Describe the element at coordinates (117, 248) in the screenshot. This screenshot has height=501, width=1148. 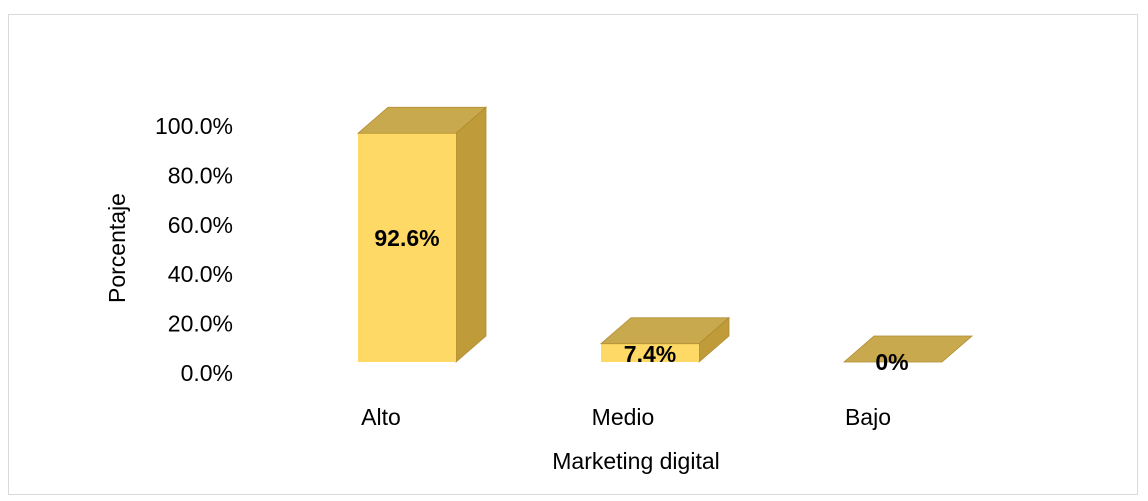
I see `y-axis-title: Porcentaje` at that location.